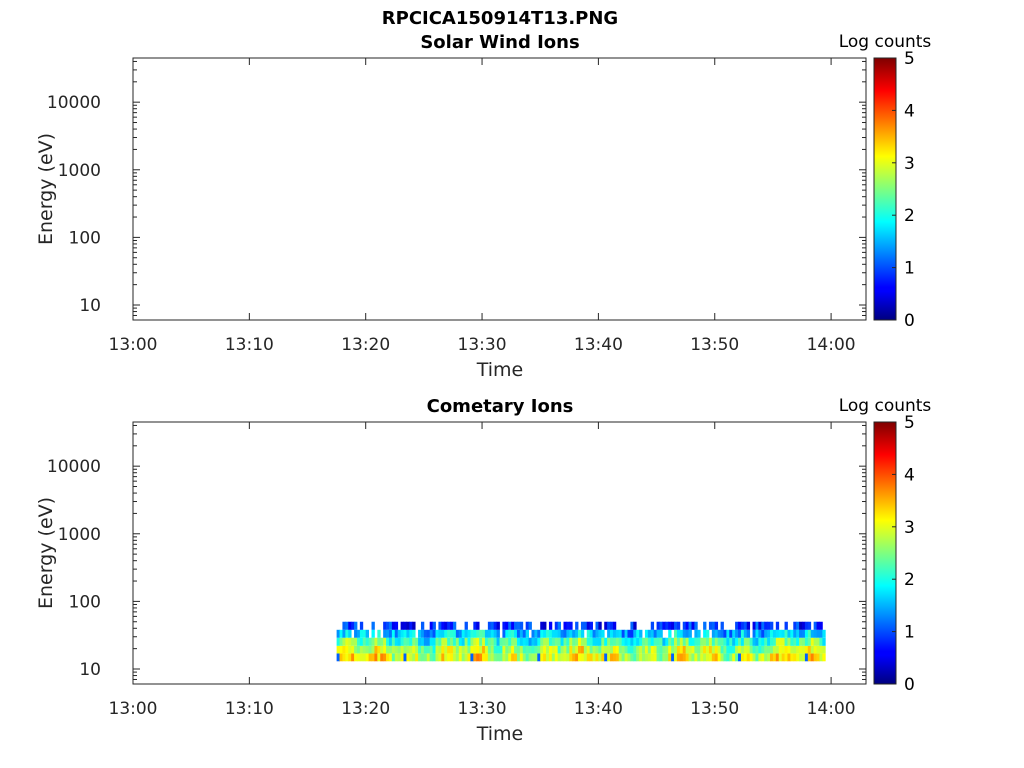  What do you see at coordinates (909, 580) in the screenshot?
I see `colorbar-tick-label: 2` at bounding box center [909, 580].